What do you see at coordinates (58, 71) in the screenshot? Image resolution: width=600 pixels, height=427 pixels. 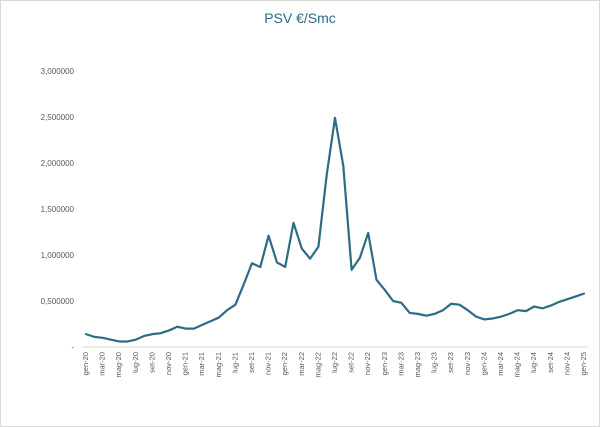 I see `y-tick-label: 3,000000` at bounding box center [58, 71].